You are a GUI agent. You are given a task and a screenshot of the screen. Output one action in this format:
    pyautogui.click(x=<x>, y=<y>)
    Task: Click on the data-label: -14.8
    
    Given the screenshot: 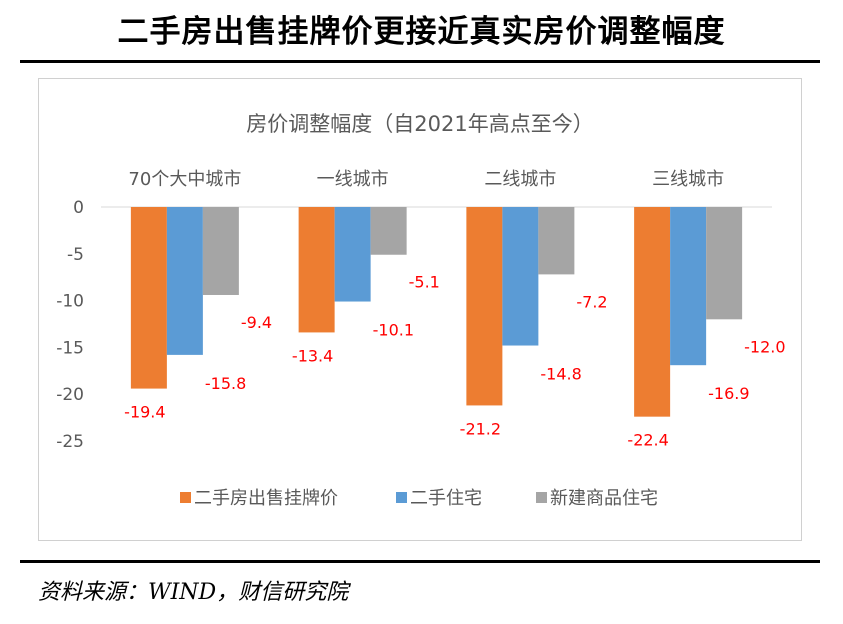 What is the action you would take?
    pyautogui.click(x=560, y=374)
    